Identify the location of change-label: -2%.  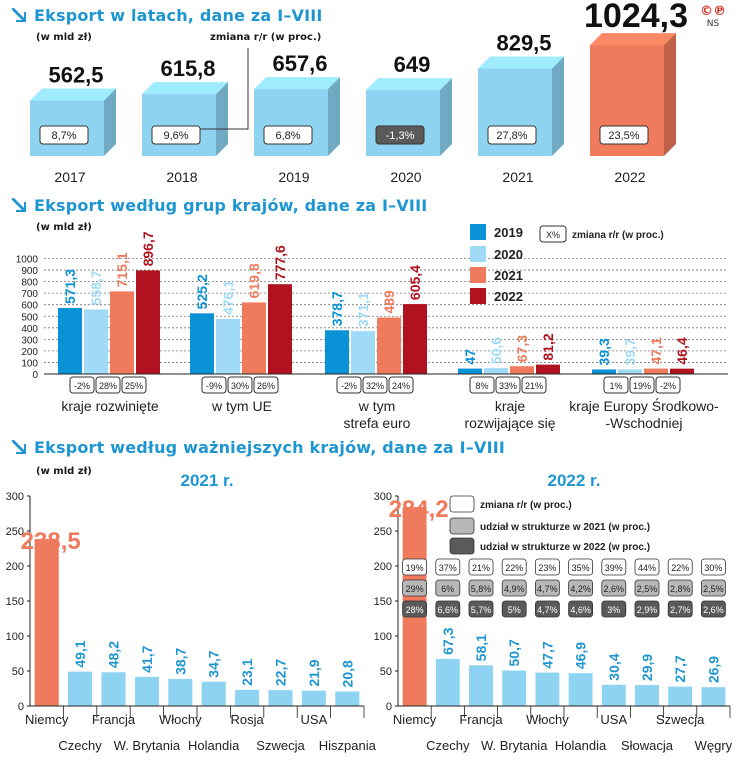
(82, 386).